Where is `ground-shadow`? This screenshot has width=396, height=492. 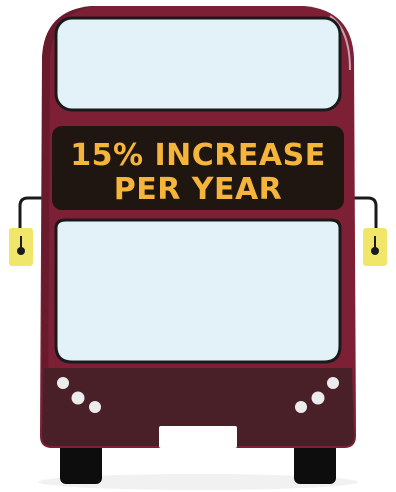 ground-shadow is located at coordinates (198, 482).